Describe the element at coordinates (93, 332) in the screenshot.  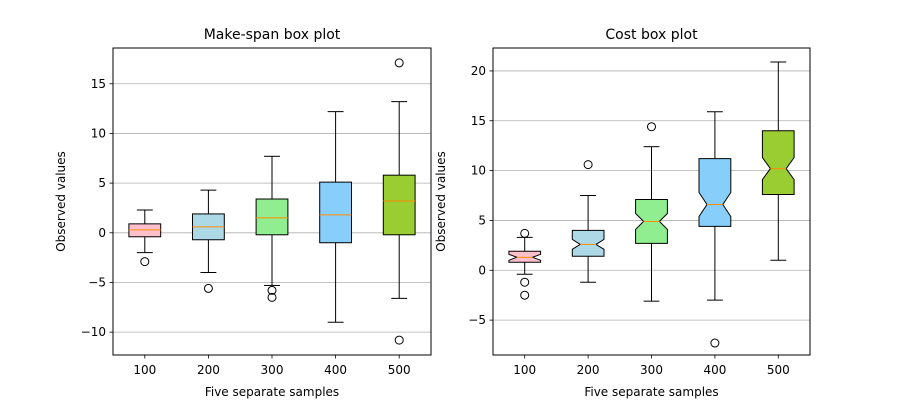
I see `y-tick-label: −10` at that location.